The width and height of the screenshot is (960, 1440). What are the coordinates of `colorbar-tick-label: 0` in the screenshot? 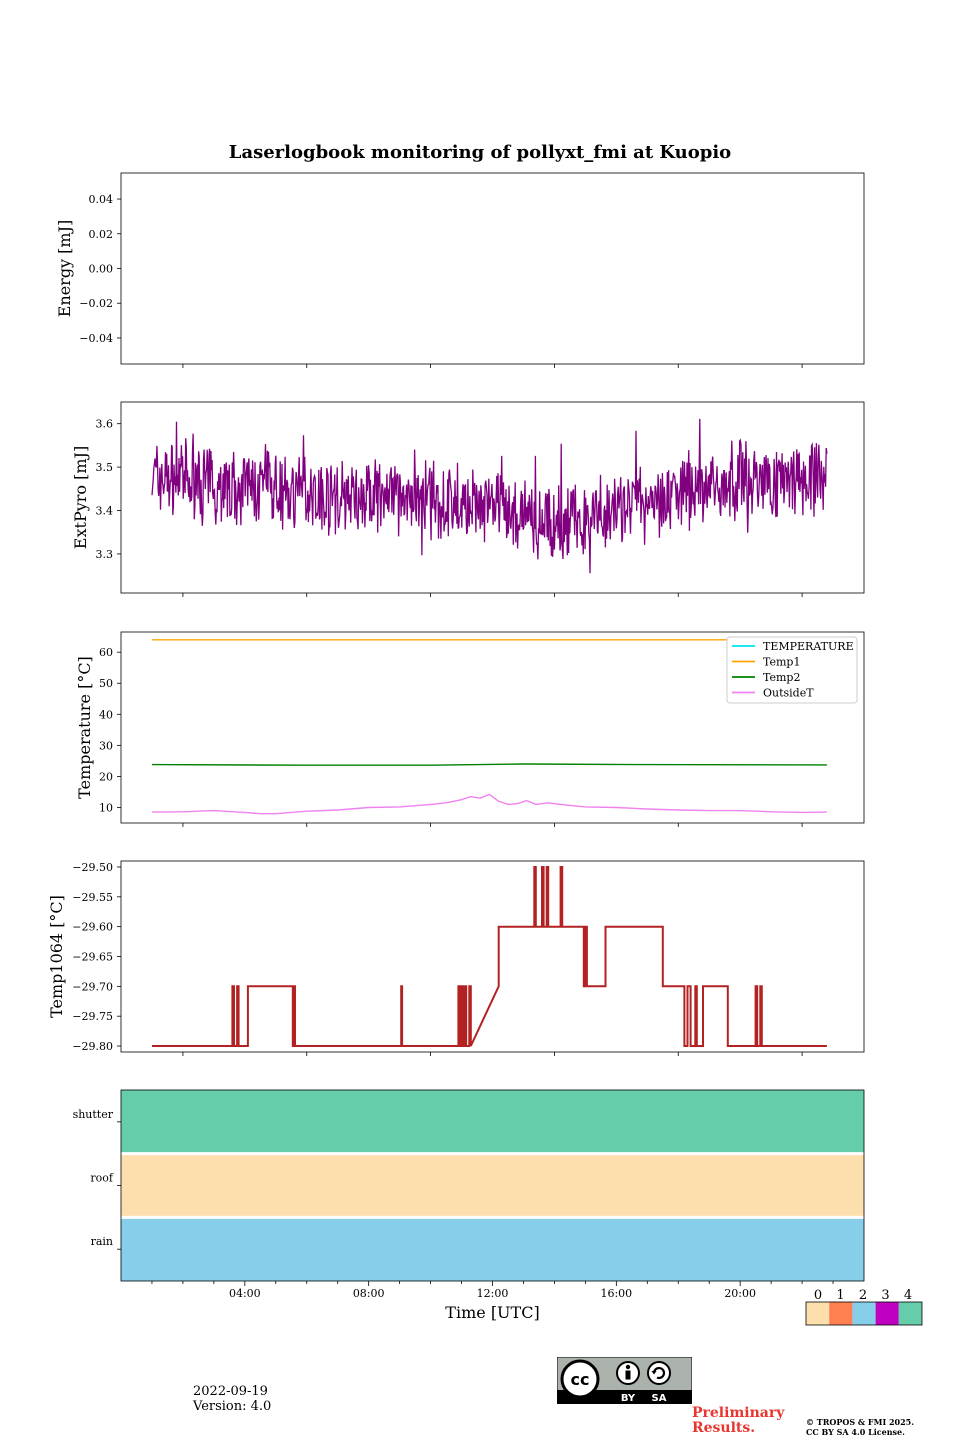 It's located at (818, 1295).